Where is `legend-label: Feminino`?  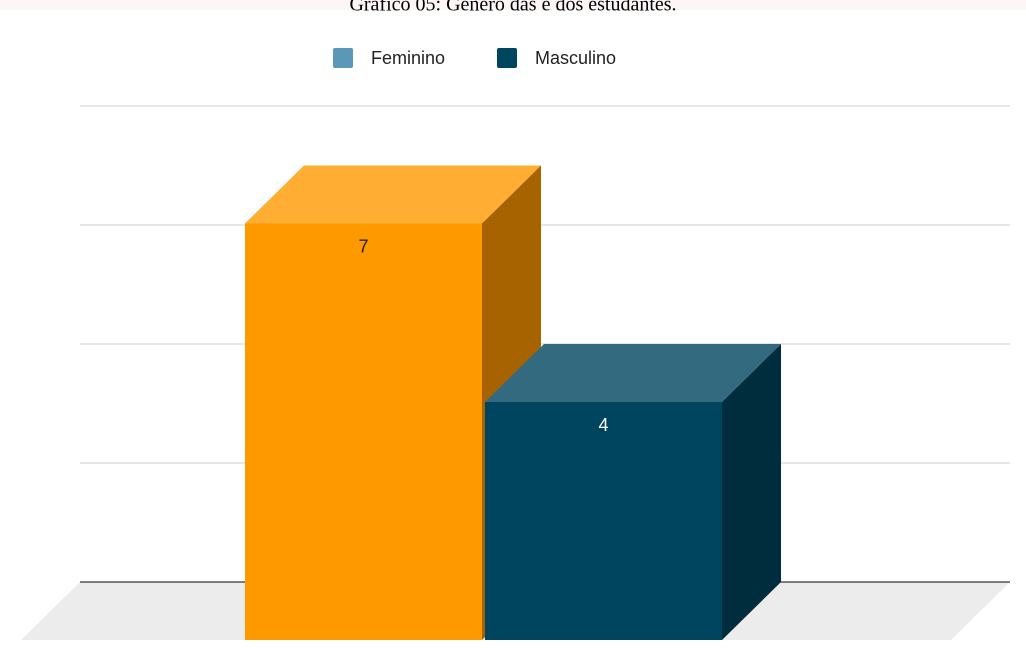
legend-label: Feminino is located at coordinates (408, 58).